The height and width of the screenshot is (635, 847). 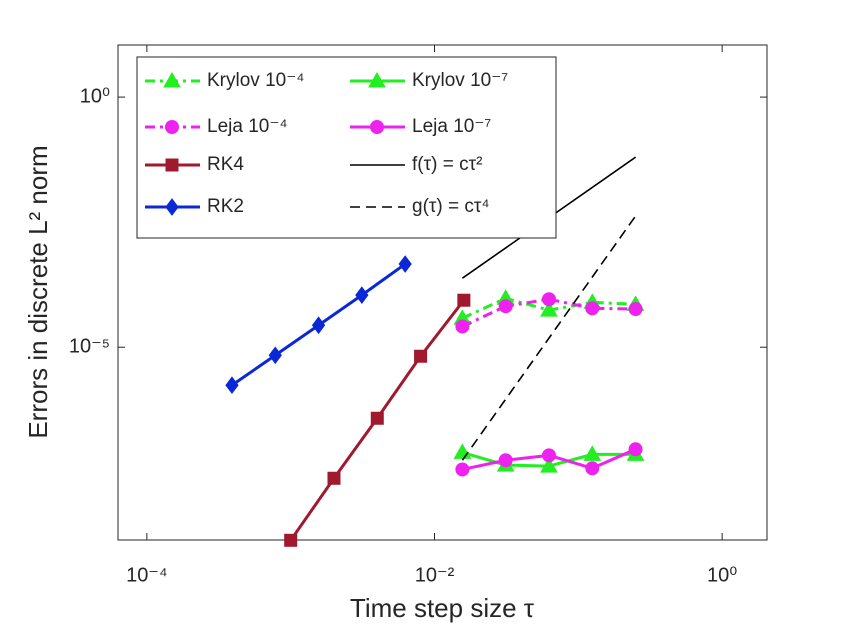 I want to click on legend-label: Leja 10⁻⁴, so click(x=247, y=126).